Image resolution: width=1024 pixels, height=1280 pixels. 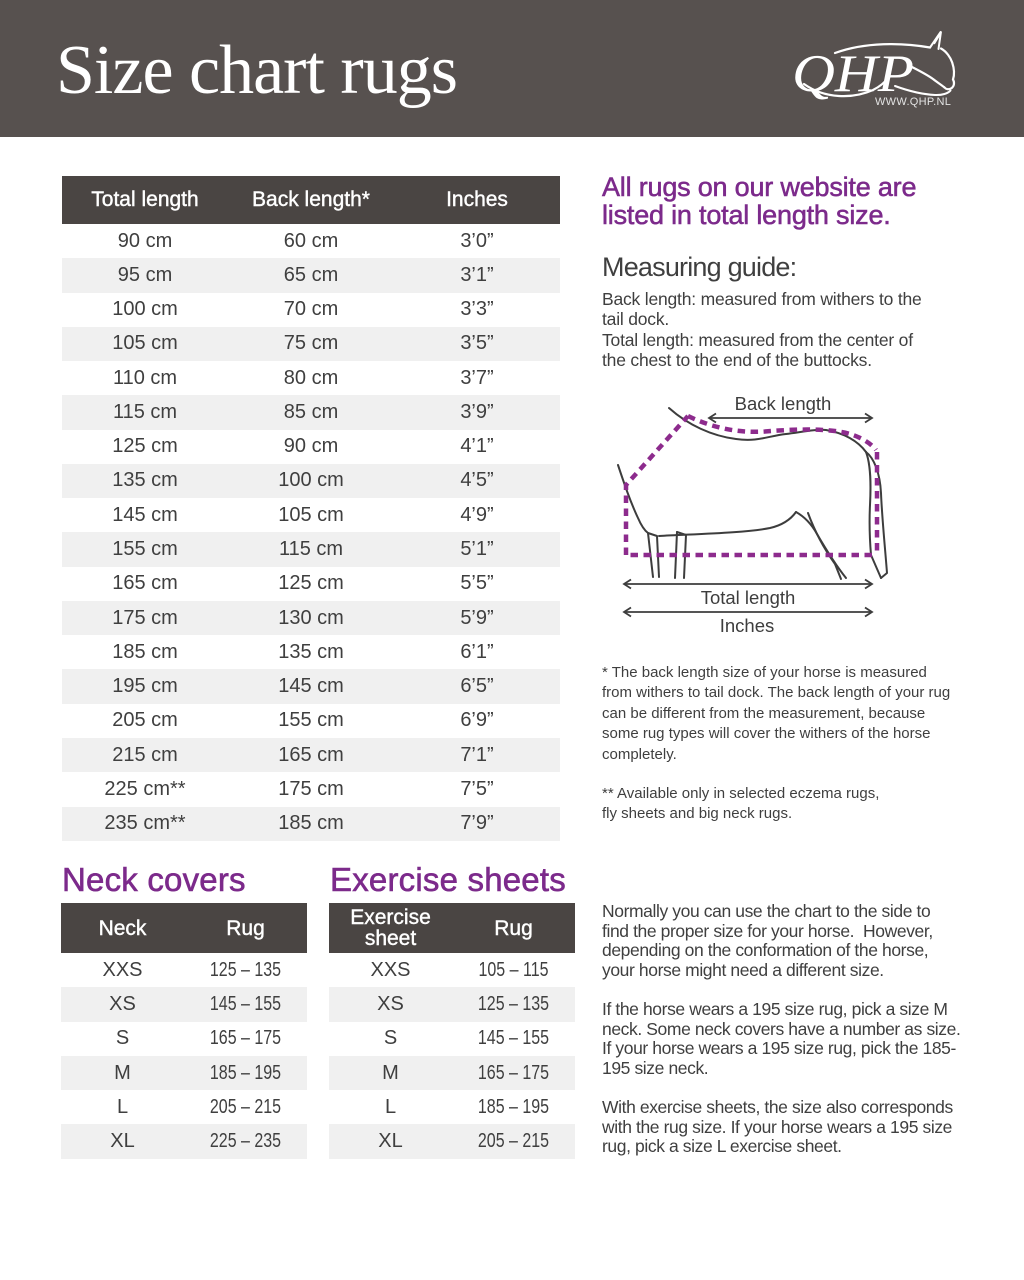 What do you see at coordinates (747, 625) in the screenshot?
I see `svg-text: Inches` at bounding box center [747, 625].